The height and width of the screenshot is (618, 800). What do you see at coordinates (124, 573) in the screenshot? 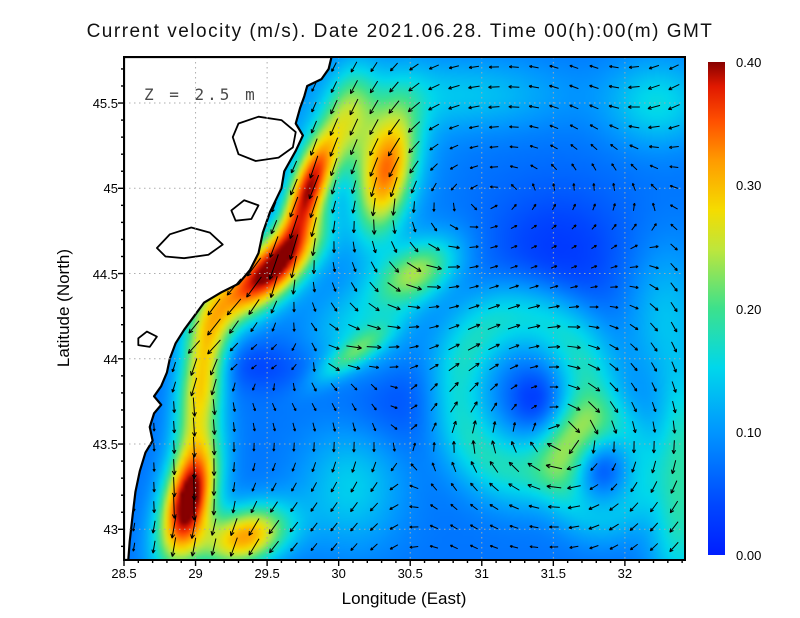
I see `x-tick-label: 28.5` at bounding box center [124, 573].